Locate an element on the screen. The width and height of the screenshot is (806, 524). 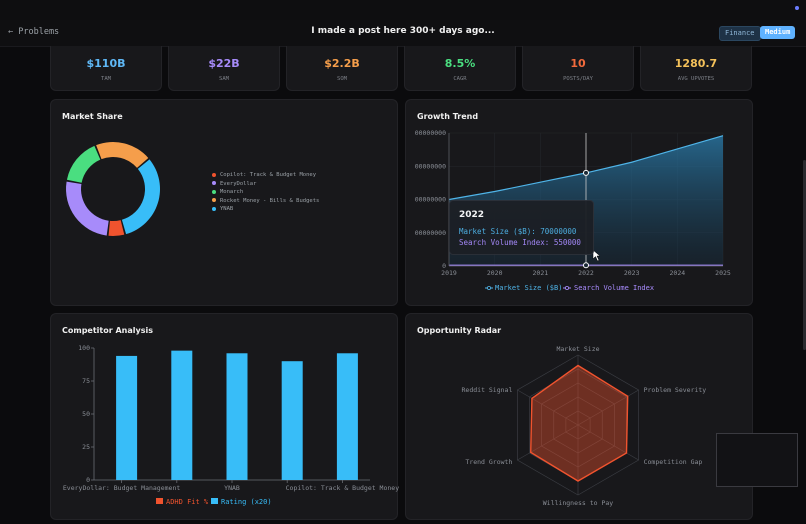
stat-value: $2.2B is located at coordinates (342, 63).